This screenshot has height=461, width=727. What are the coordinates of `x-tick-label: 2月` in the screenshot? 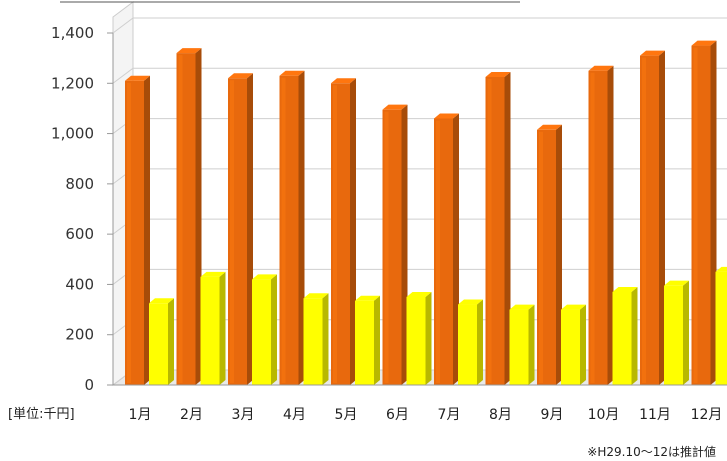 It's located at (191, 415).